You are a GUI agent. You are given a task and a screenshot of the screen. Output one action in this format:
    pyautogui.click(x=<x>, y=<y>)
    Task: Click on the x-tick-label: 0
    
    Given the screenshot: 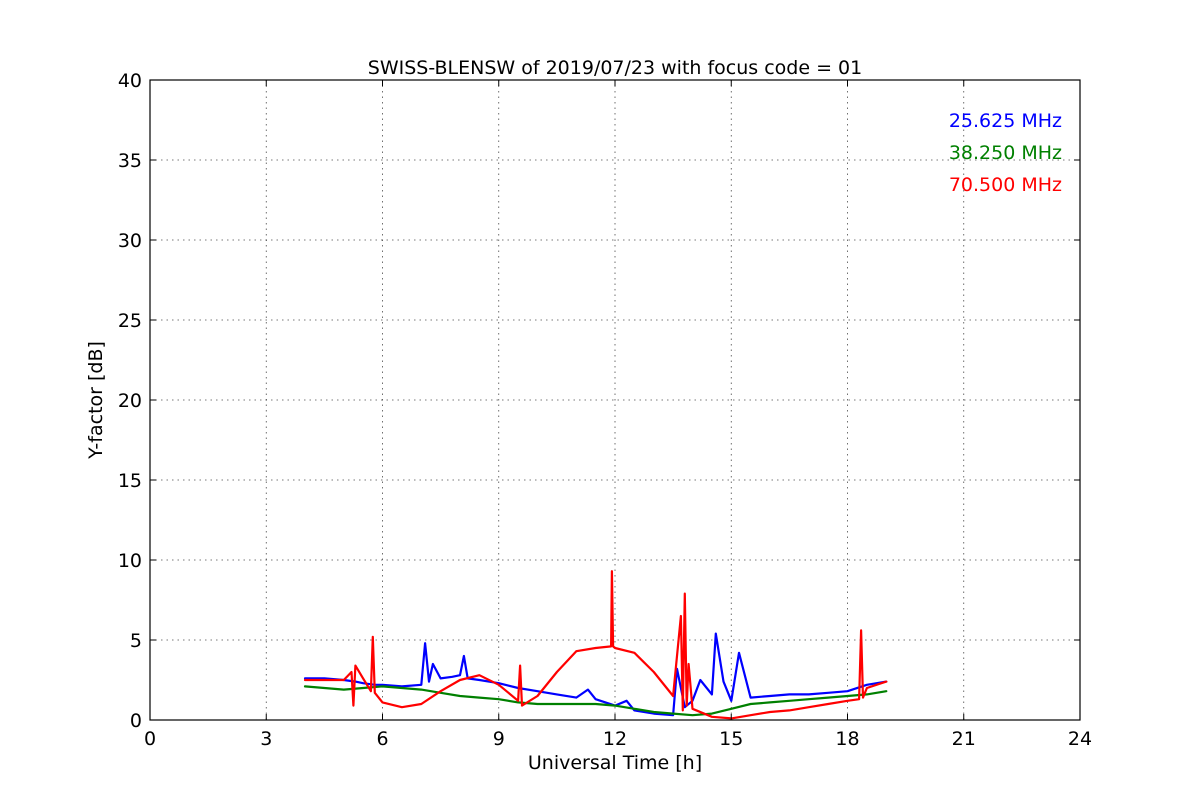 What is the action you would take?
    pyautogui.click(x=150, y=739)
    